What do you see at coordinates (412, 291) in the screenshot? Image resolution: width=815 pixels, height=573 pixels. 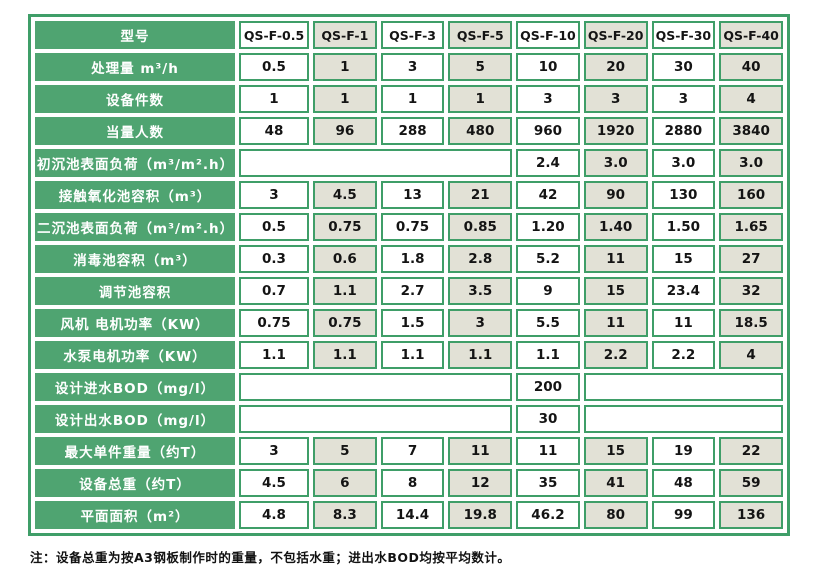 I see `spec-cell: 2.7` at bounding box center [412, 291].